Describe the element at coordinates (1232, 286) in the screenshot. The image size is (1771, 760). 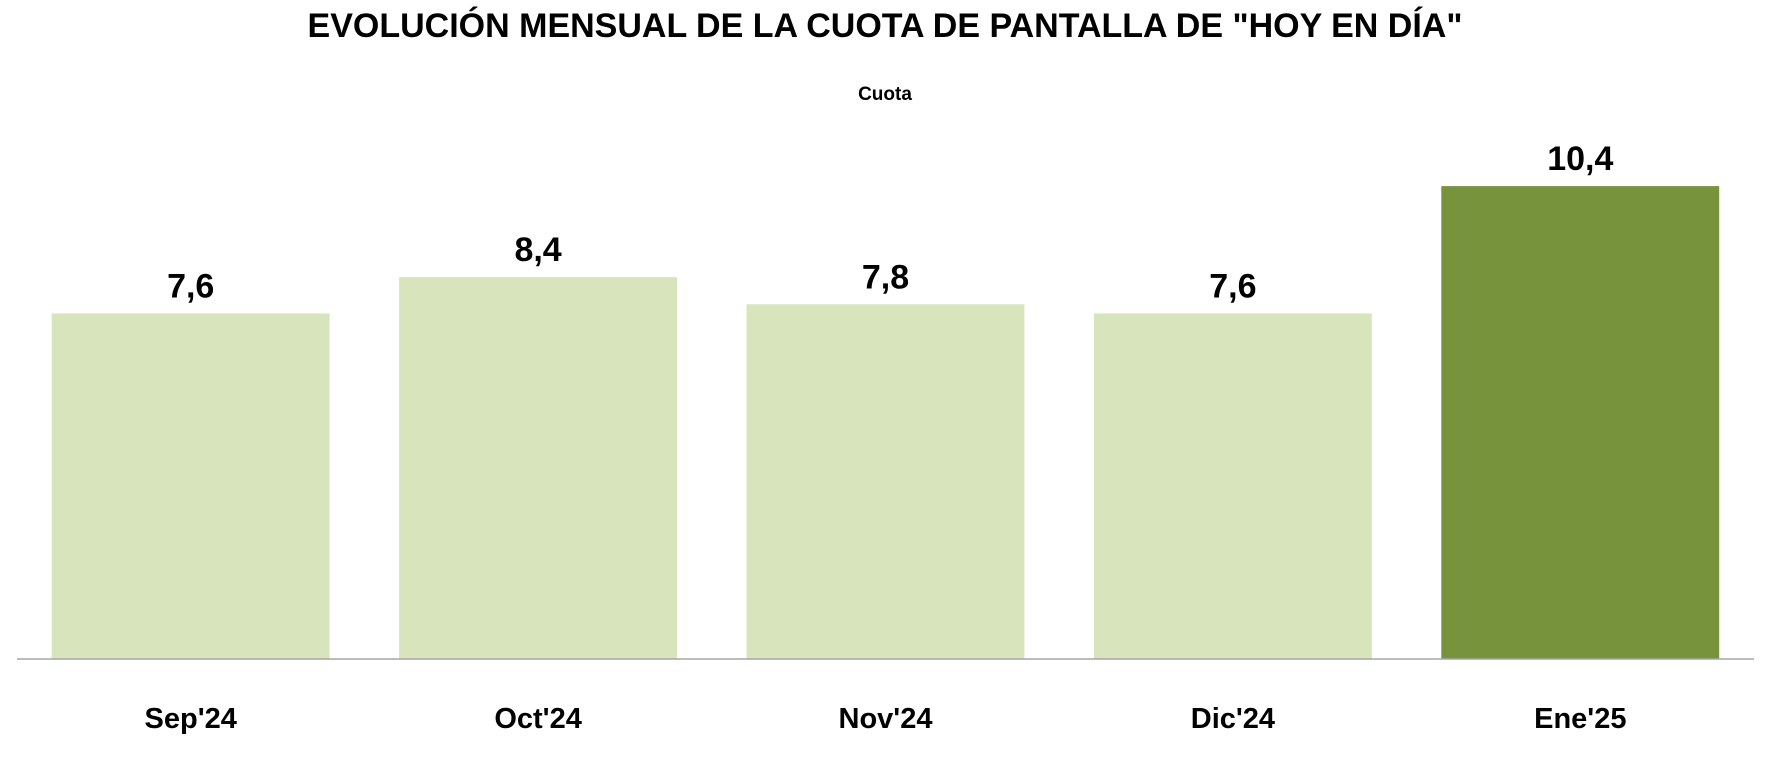
I see `data-label-4: 7,6` at that location.